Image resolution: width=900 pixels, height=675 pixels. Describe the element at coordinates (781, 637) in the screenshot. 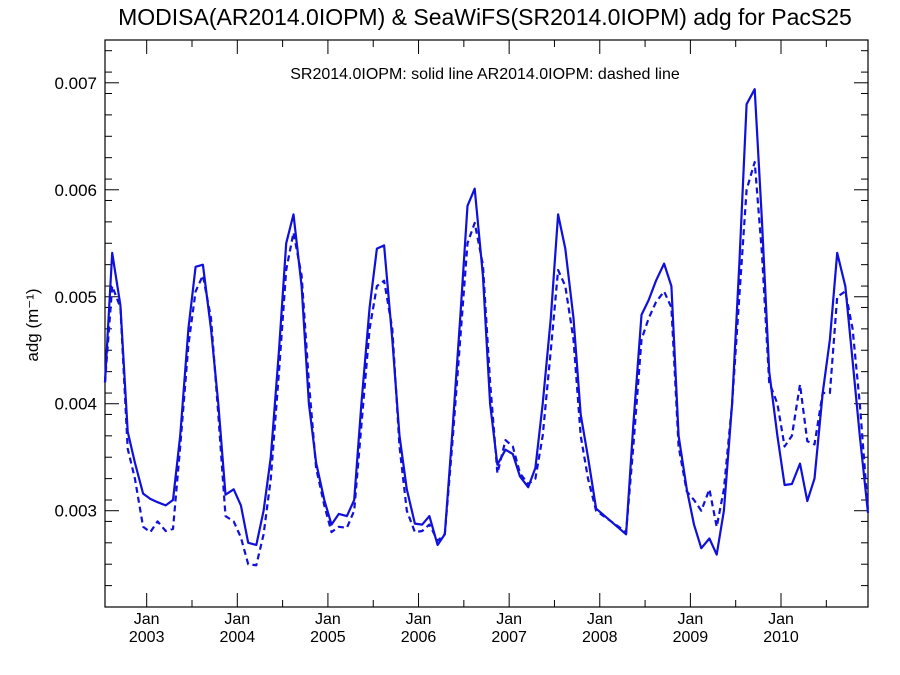

I see `x-tick-label-year: 2010` at that location.